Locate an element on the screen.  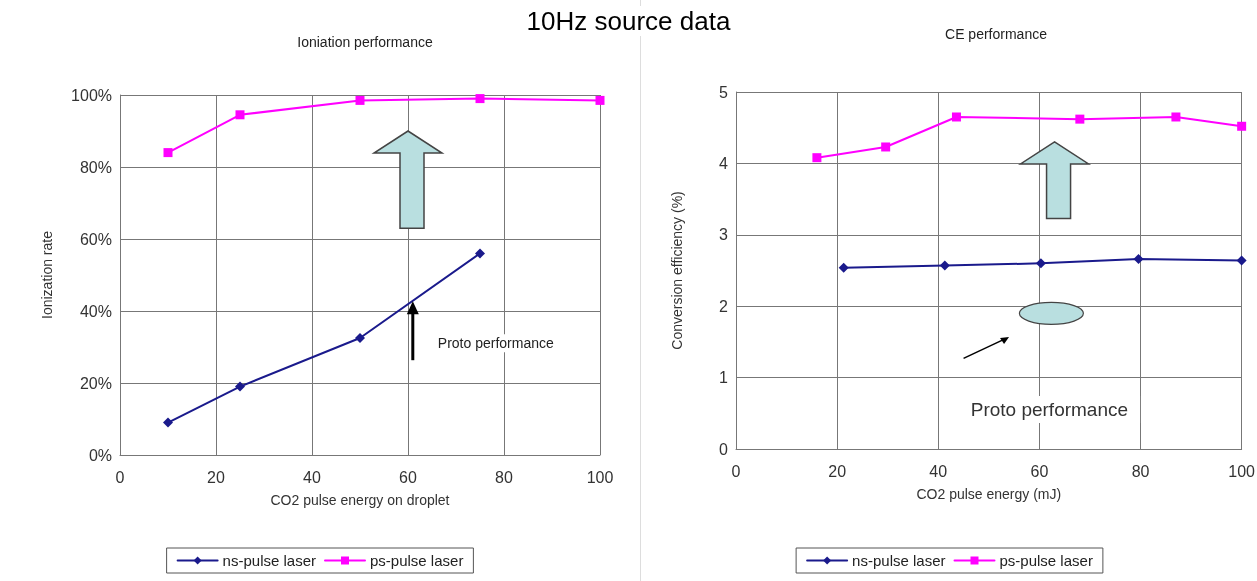
chart-title: Ioniation performance is located at coordinates (365, 42).